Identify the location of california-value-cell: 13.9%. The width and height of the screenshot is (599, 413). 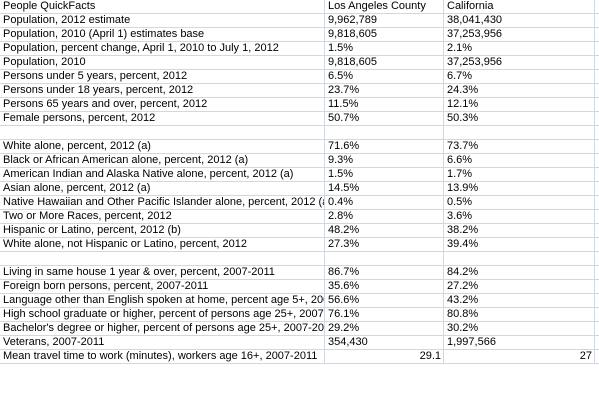
(519, 188).